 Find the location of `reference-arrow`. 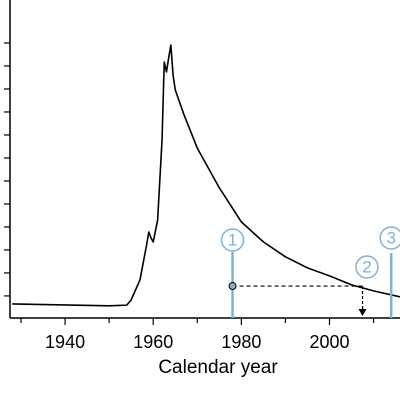

reference-arrow is located at coordinates (362, 312).